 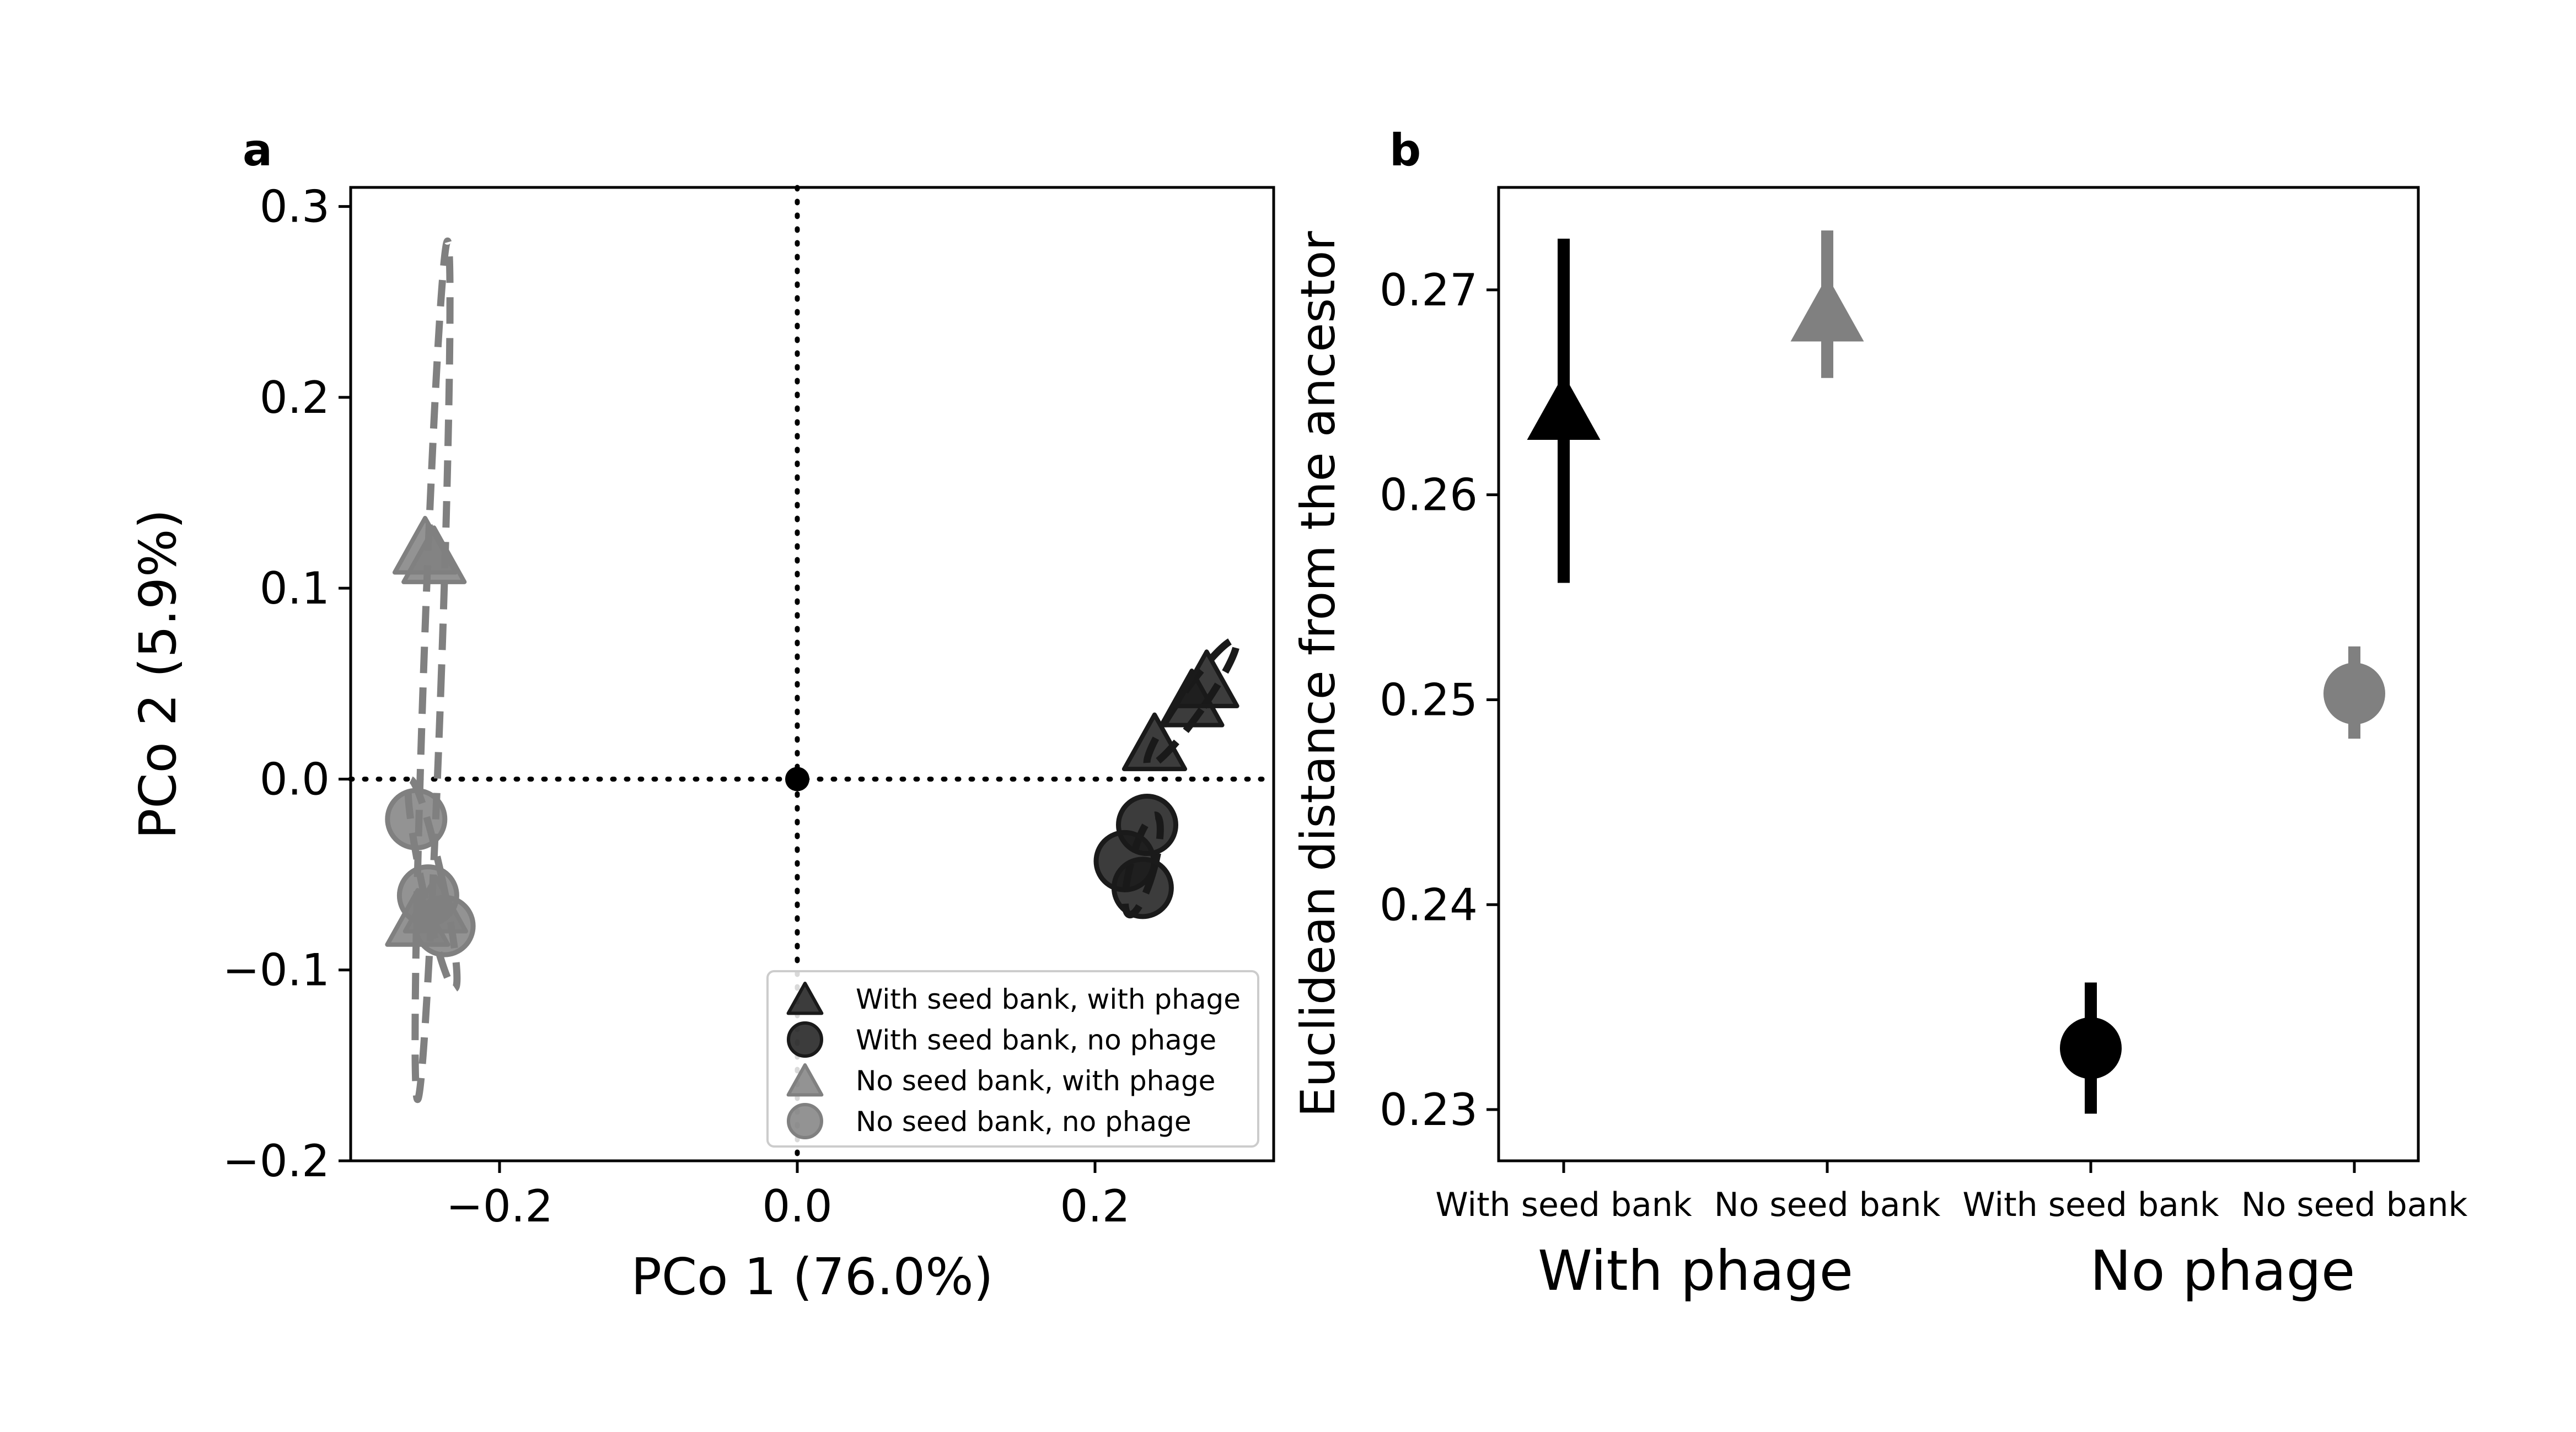 What do you see at coordinates (1429, 495) in the screenshot?
I see `y-tick-label: 0.26` at bounding box center [1429, 495].